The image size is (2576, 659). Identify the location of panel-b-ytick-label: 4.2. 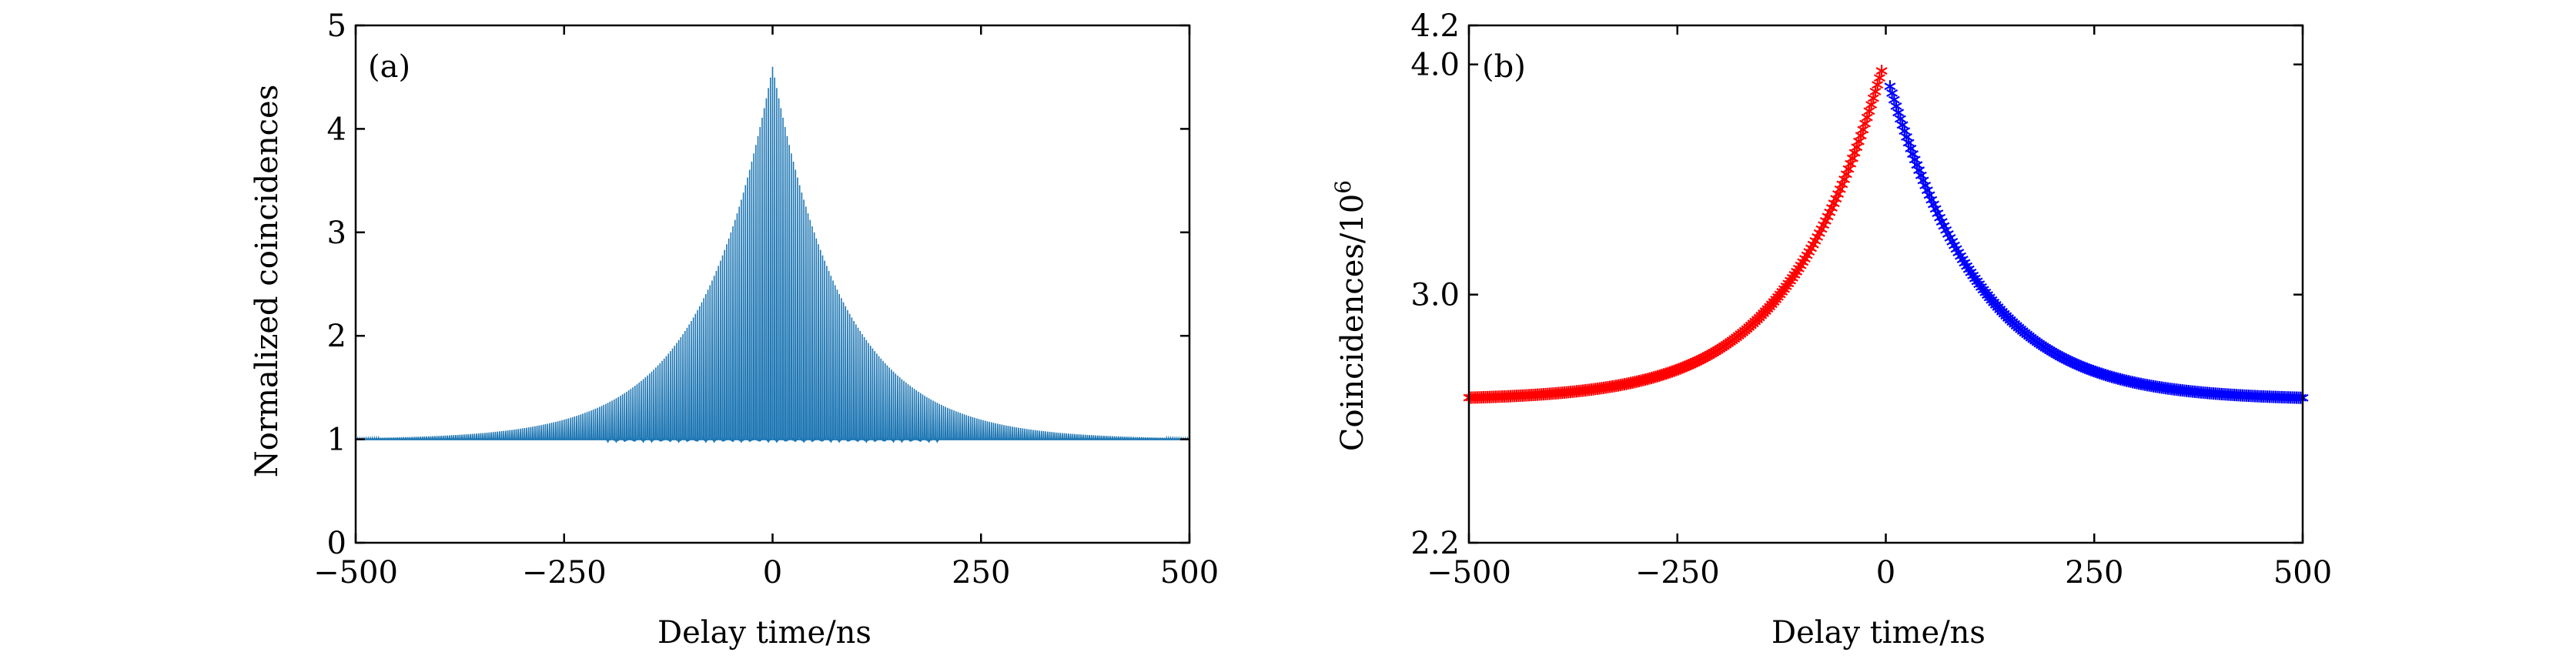
(1435, 26).